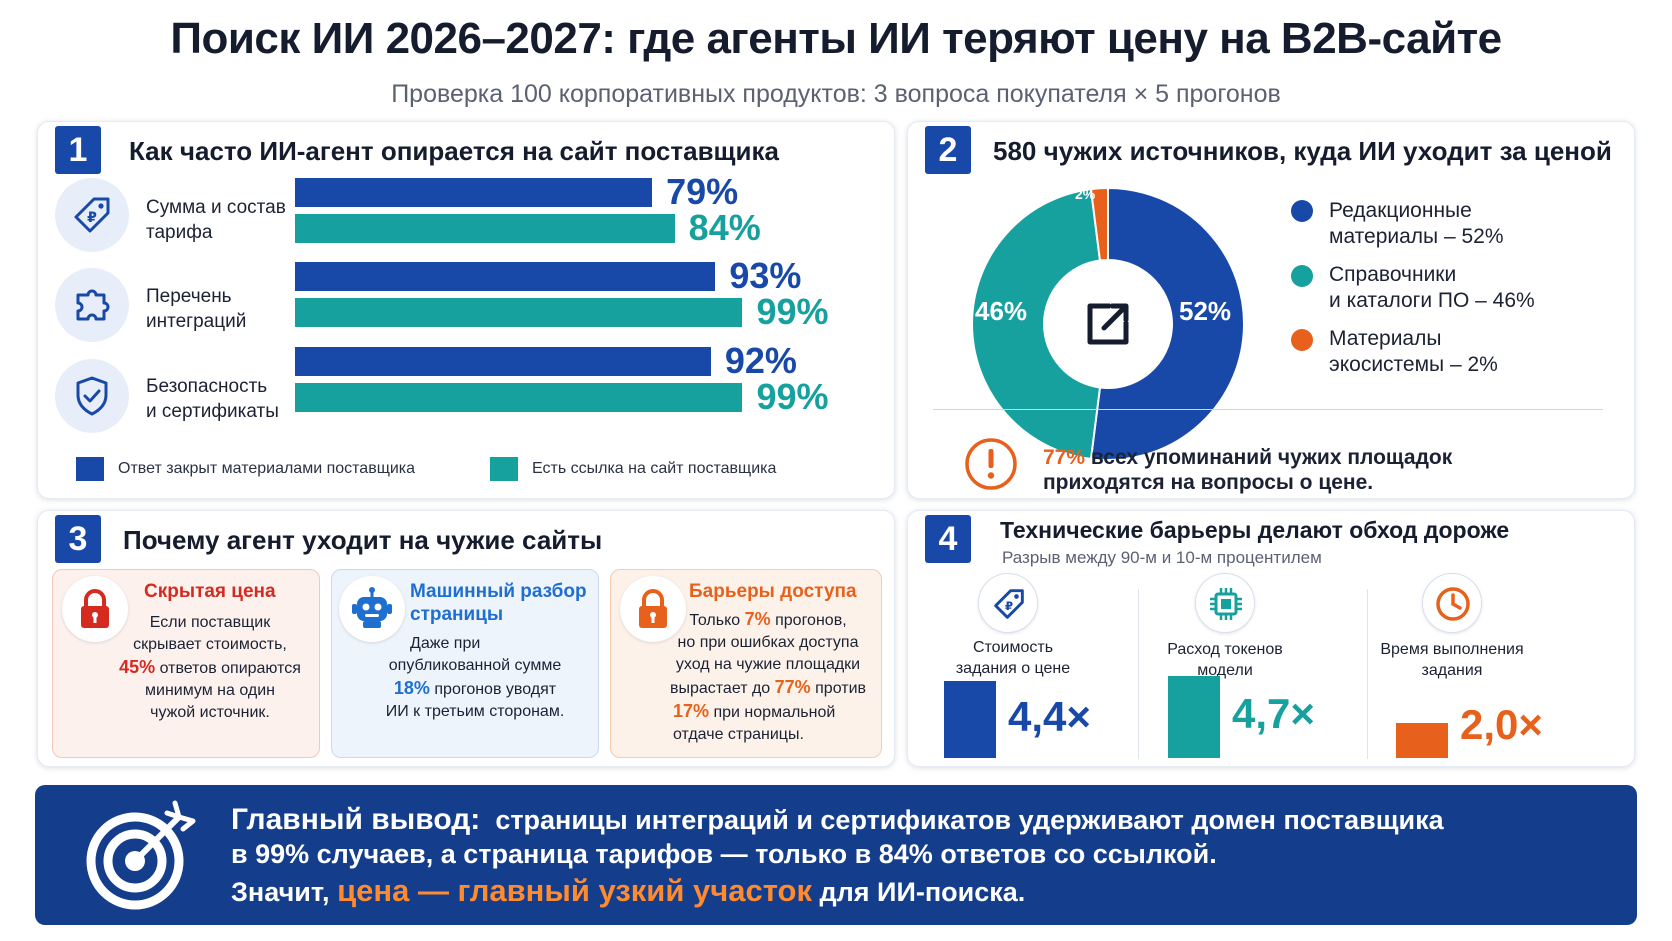  I want to click on row-label-security: Безопасность и сертификаты, so click(212, 399).